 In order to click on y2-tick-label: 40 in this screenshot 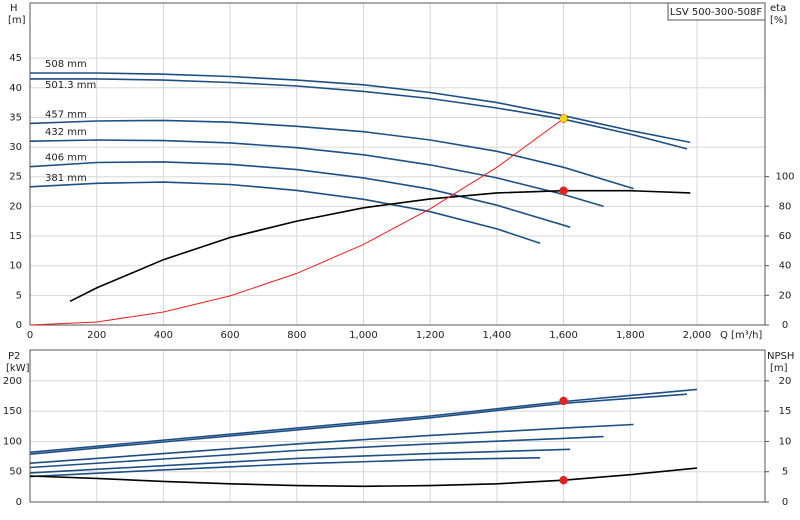, I will do `click(785, 266)`.